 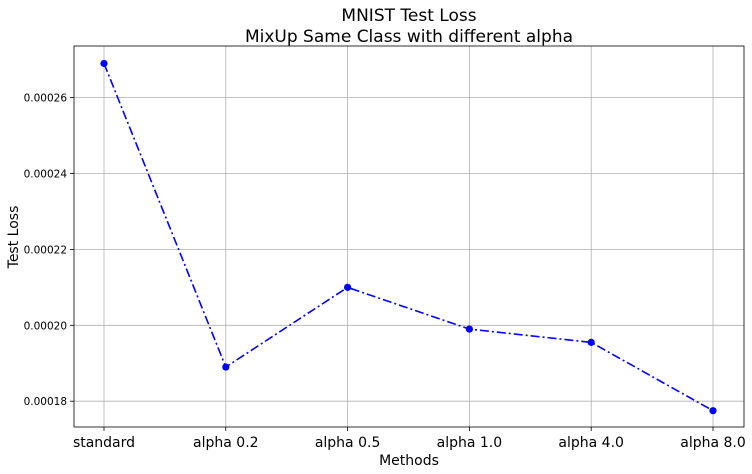 What do you see at coordinates (226, 443) in the screenshot?
I see `x-tick-label: alpha 0.2` at bounding box center [226, 443].